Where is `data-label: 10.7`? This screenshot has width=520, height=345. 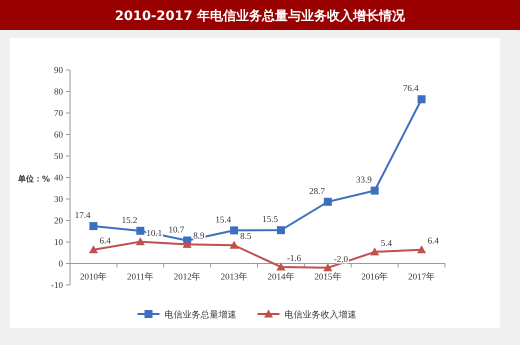
data-label: 10.7 is located at coordinates (176, 229).